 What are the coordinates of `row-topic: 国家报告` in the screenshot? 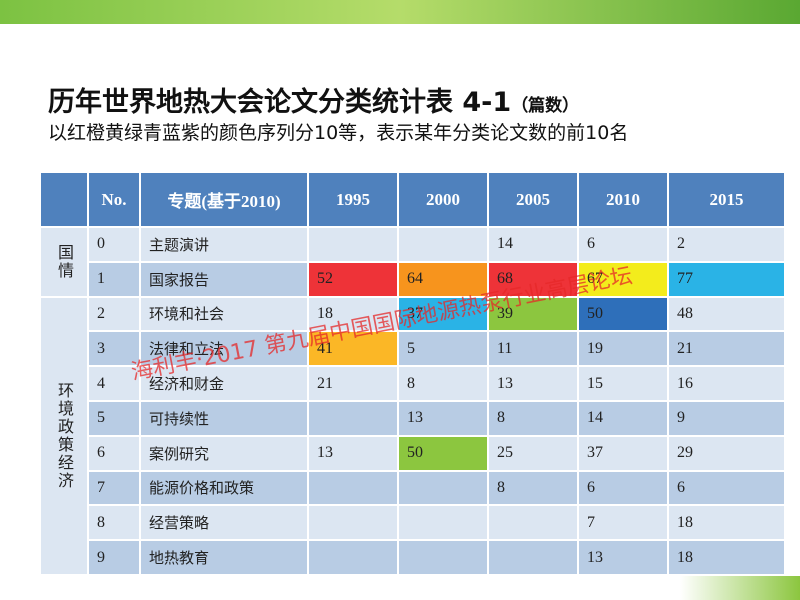 It's located at (224, 279).